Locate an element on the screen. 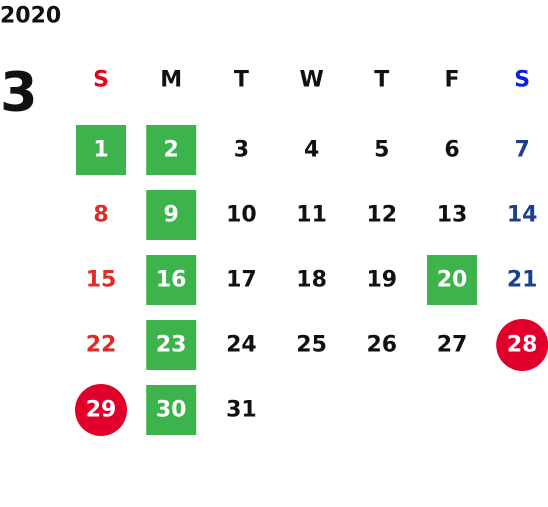 The height and width of the screenshot is (507, 548). day-number: 27 is located at coordinates (452, 345).